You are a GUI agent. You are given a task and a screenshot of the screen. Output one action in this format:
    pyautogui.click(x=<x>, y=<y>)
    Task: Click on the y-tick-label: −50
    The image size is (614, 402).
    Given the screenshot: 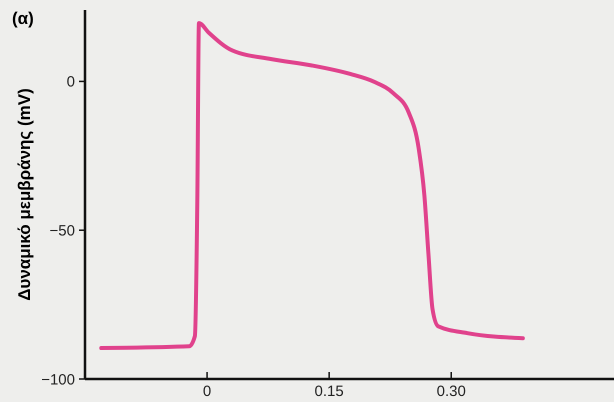 What is the action you would take?
    pyautogui.click(x=62, y=231)
    